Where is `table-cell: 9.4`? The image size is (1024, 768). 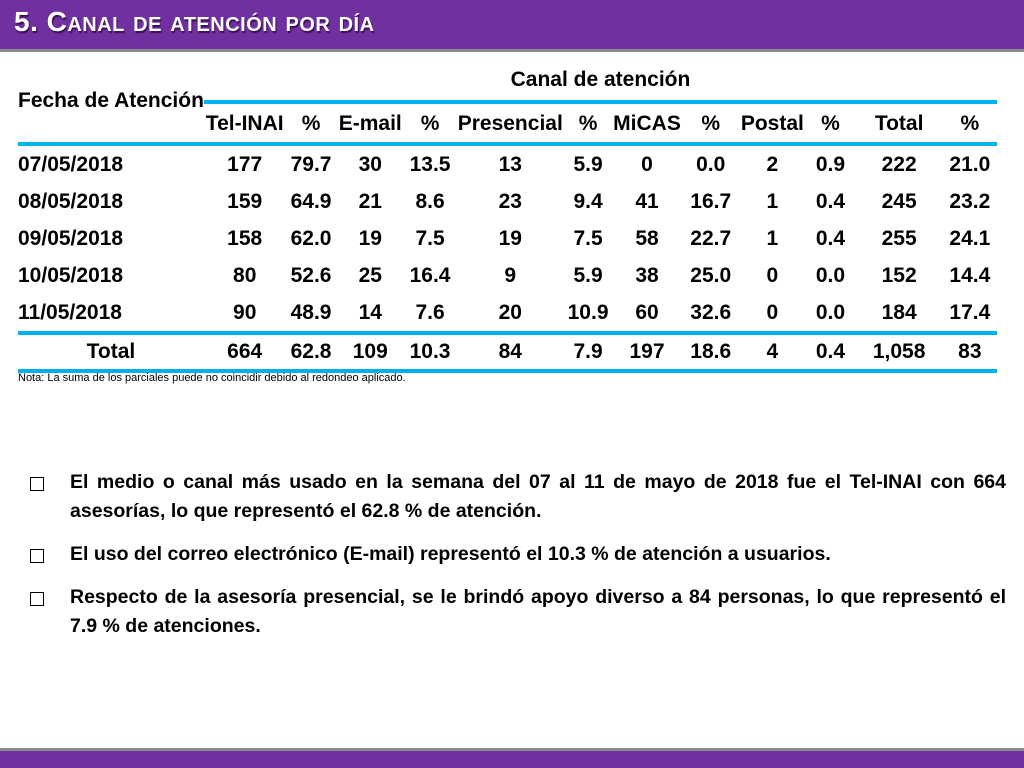
table-cell: 9.4 is located at coordinates (588, 201).